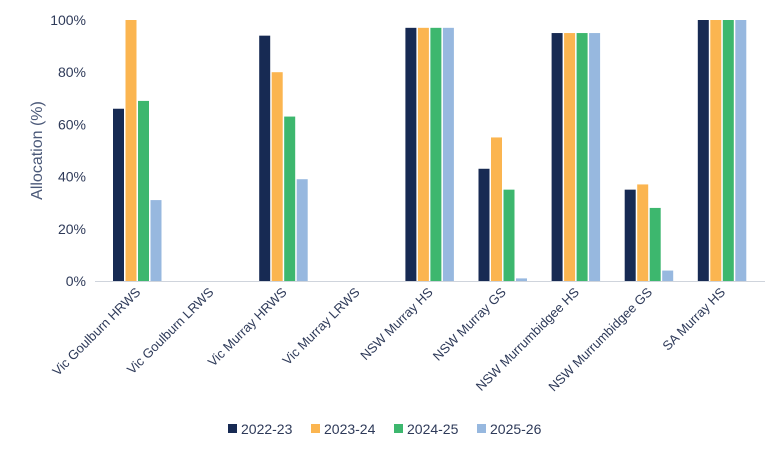 The height and width of the screenshot is (460, 777). I want to click on legend-item: 2024-25, so click(426, 429).